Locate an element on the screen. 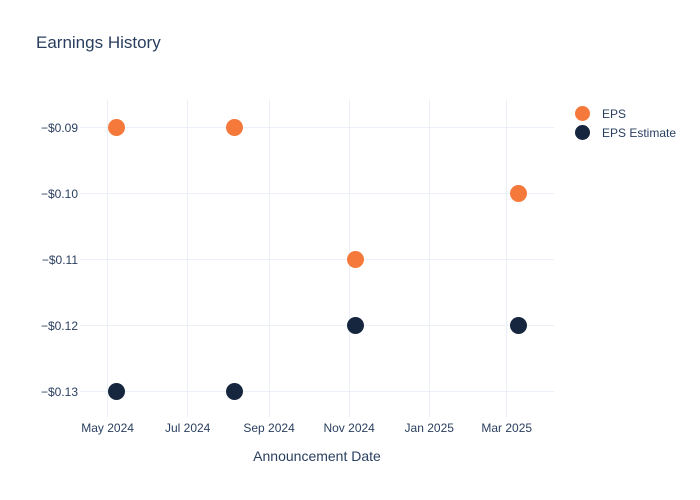 The width and height of the screenshot is (700, 500). x-tick-label: Jan 2025 is located at coordinates (429, 428).